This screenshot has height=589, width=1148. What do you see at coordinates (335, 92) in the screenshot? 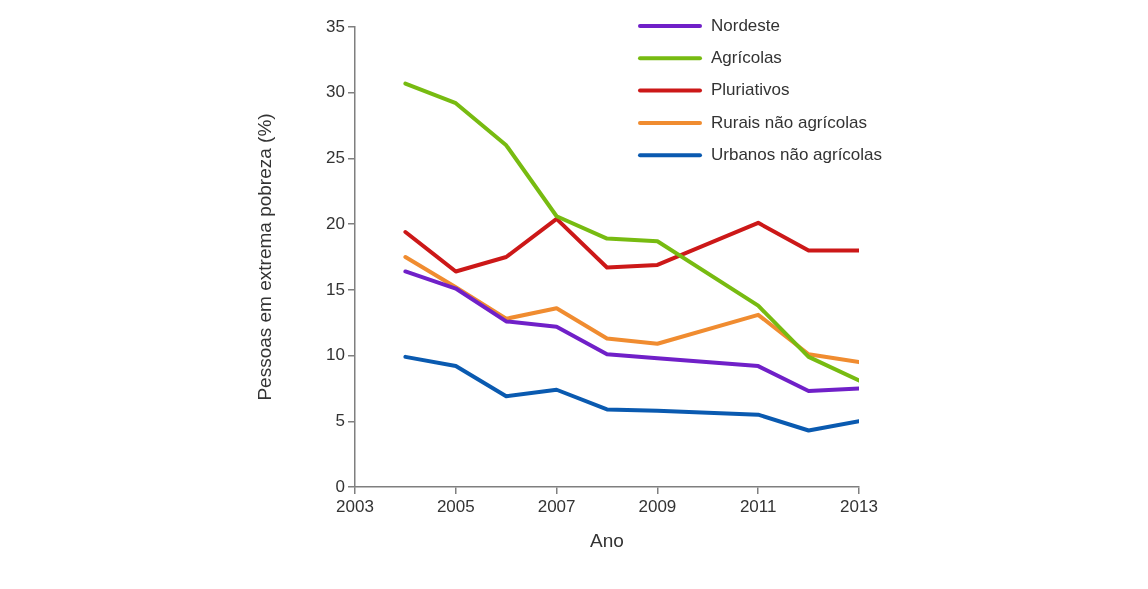
I see `y-tick-label: 30` at bounding box center [335, 92].